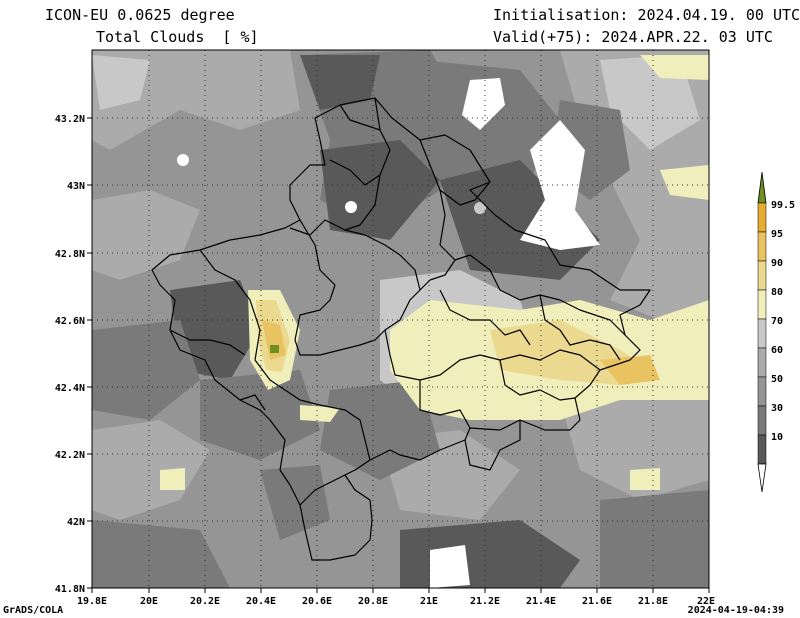 This screenshot has width=800, height=618. Describe the element at coordinates (633, 37) in the screenshot. I see `valid-time: Valid(+75): 2024.APR.22. 03 UTC` at that location.